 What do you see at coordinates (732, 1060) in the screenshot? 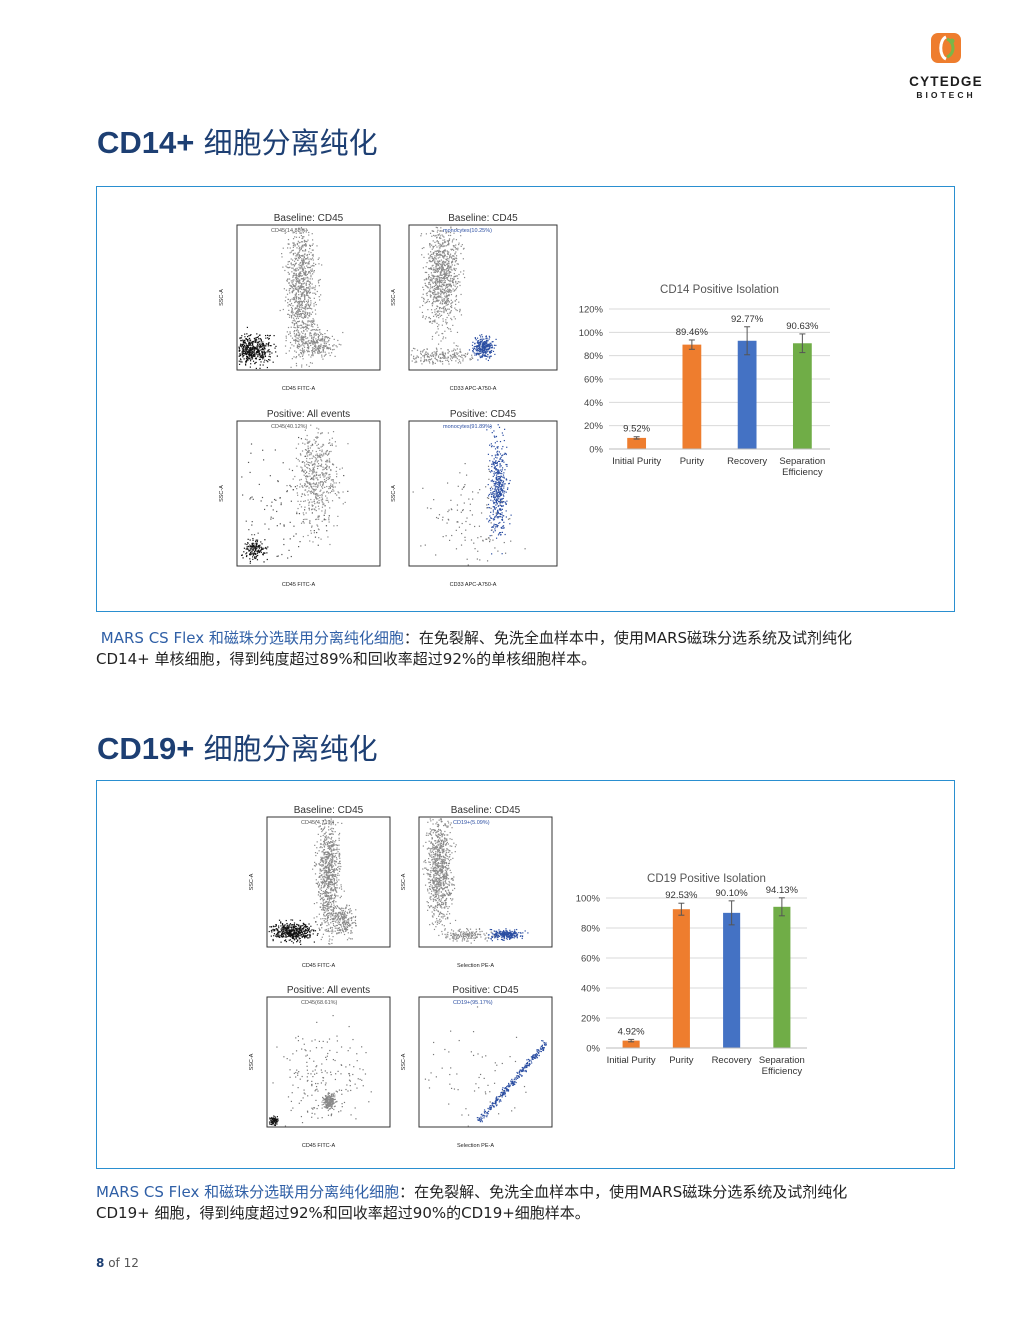
I see `x-tick-label: Recovery` at bounding box center [732, 1060].